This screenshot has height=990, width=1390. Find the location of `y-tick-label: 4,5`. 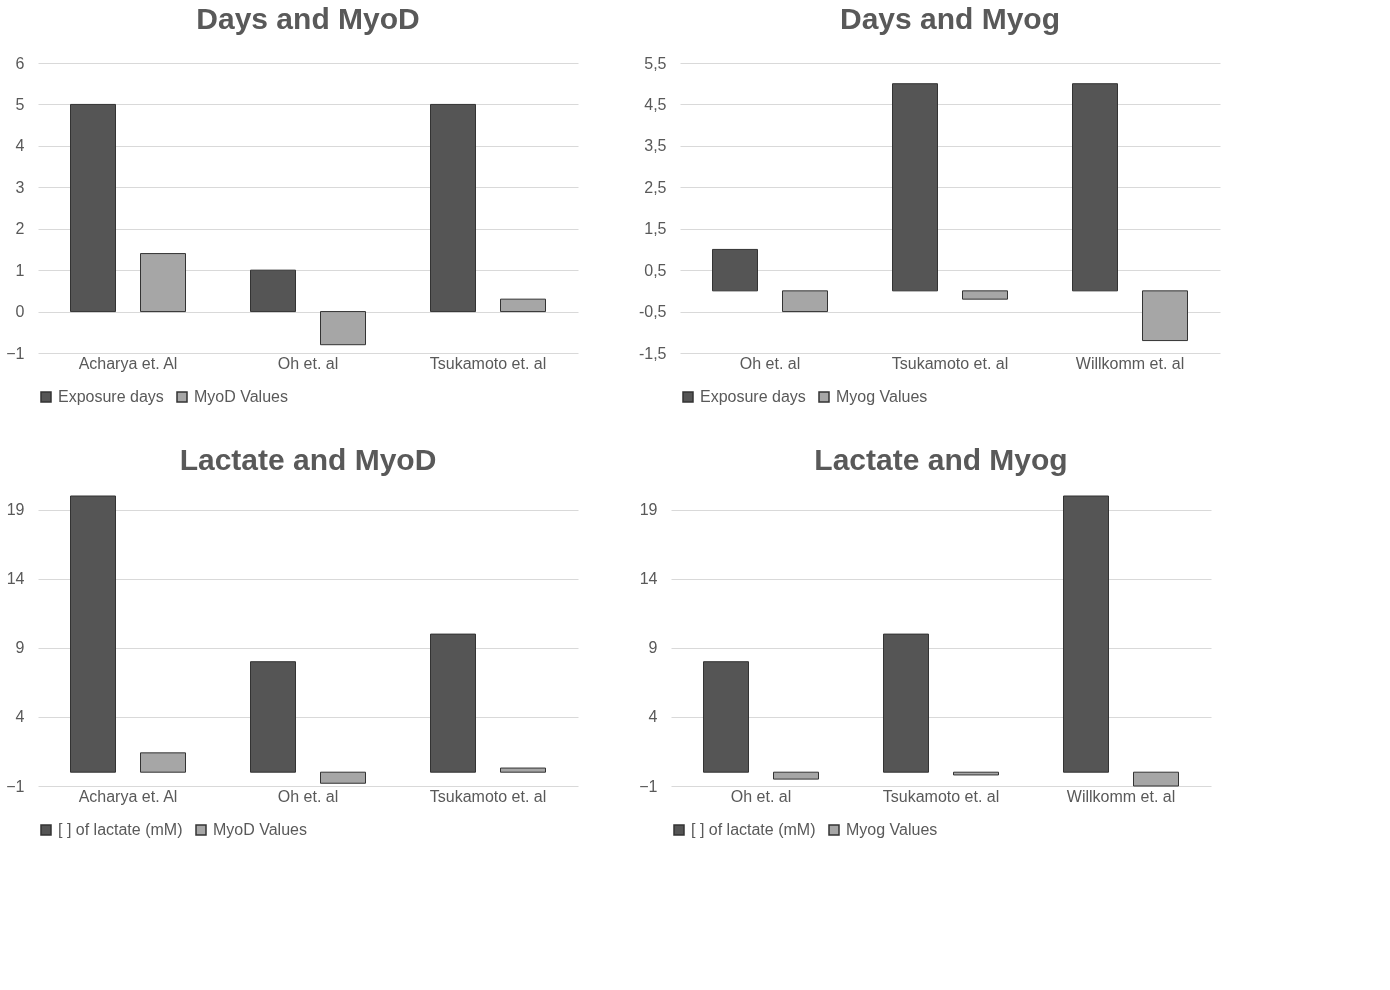

y-tick-label: 4,5 is located at coordinates (655, 104).